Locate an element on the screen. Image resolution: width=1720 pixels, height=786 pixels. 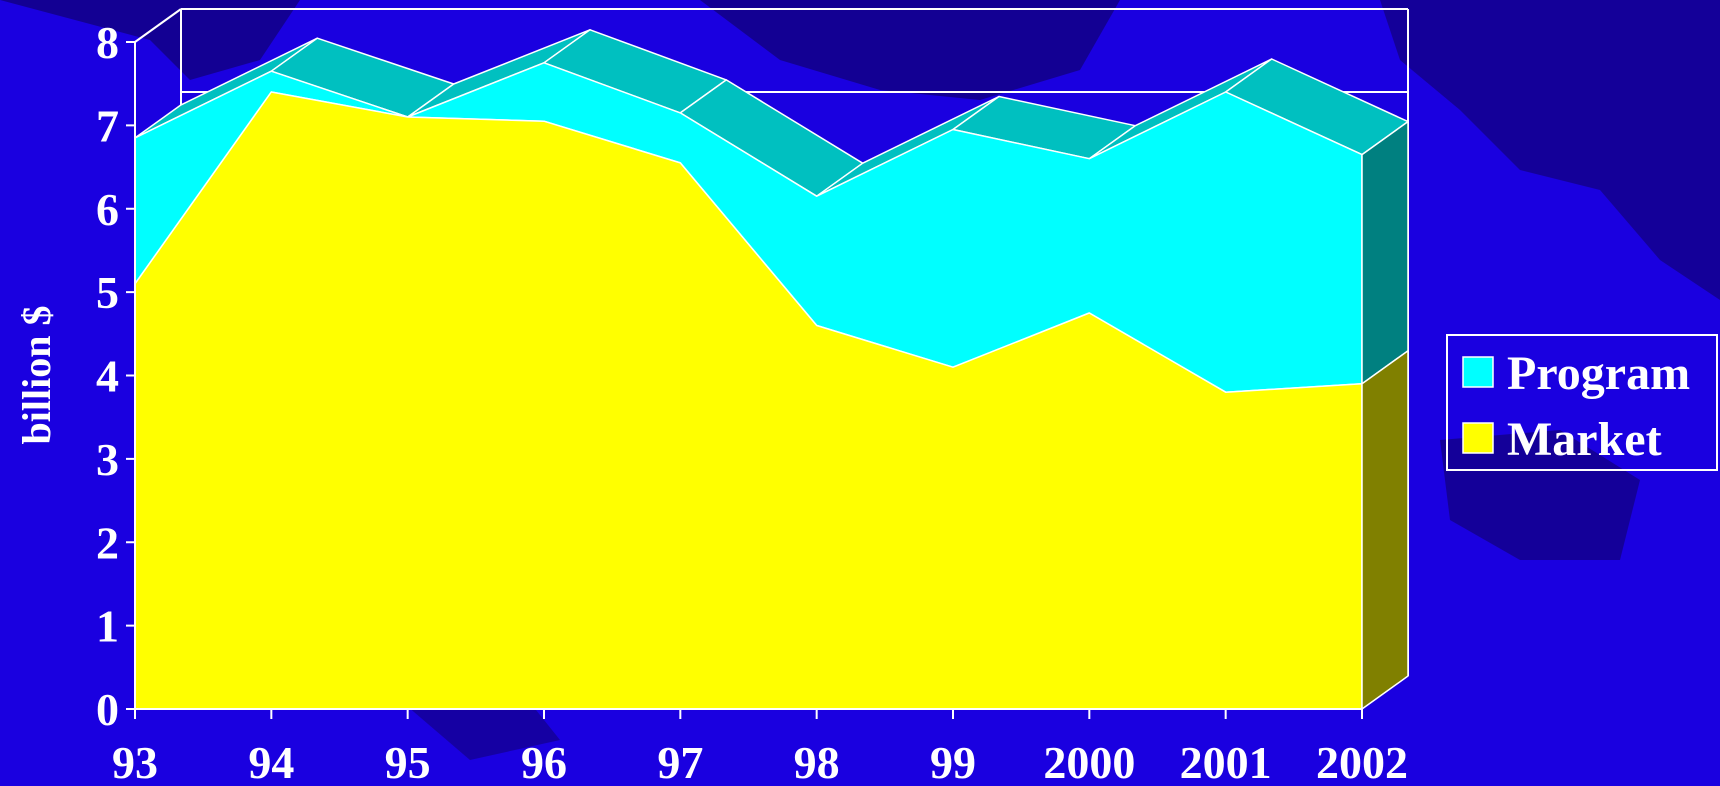
y-tick-label: 5 is located at coordinates (107, 292).